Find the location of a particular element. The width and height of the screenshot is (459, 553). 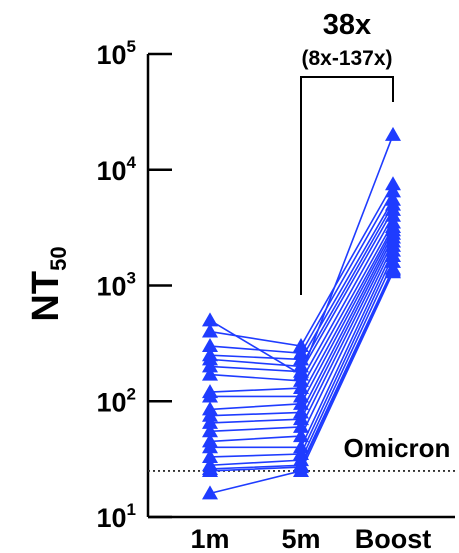

x-tick-label: 5m is located at coordinates (300, 538).